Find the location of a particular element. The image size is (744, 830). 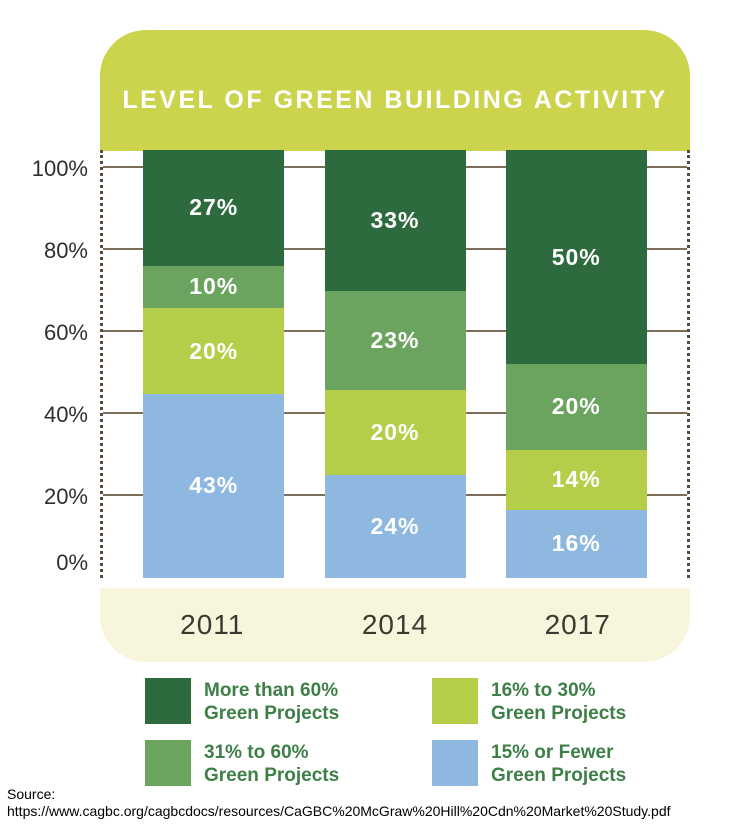

bar-segment: 24% is located at coordinates (395, 526).